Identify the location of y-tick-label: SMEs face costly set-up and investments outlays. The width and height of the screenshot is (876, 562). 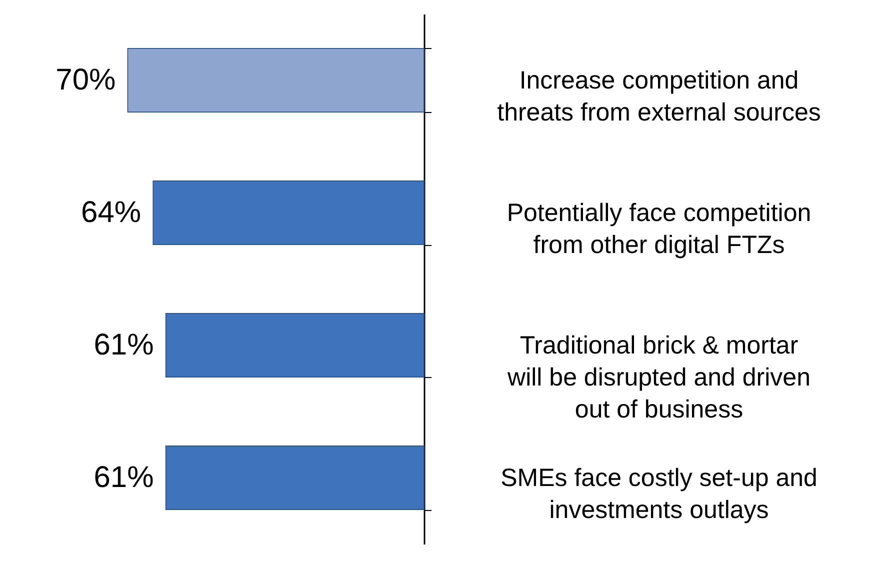
(659, 494).